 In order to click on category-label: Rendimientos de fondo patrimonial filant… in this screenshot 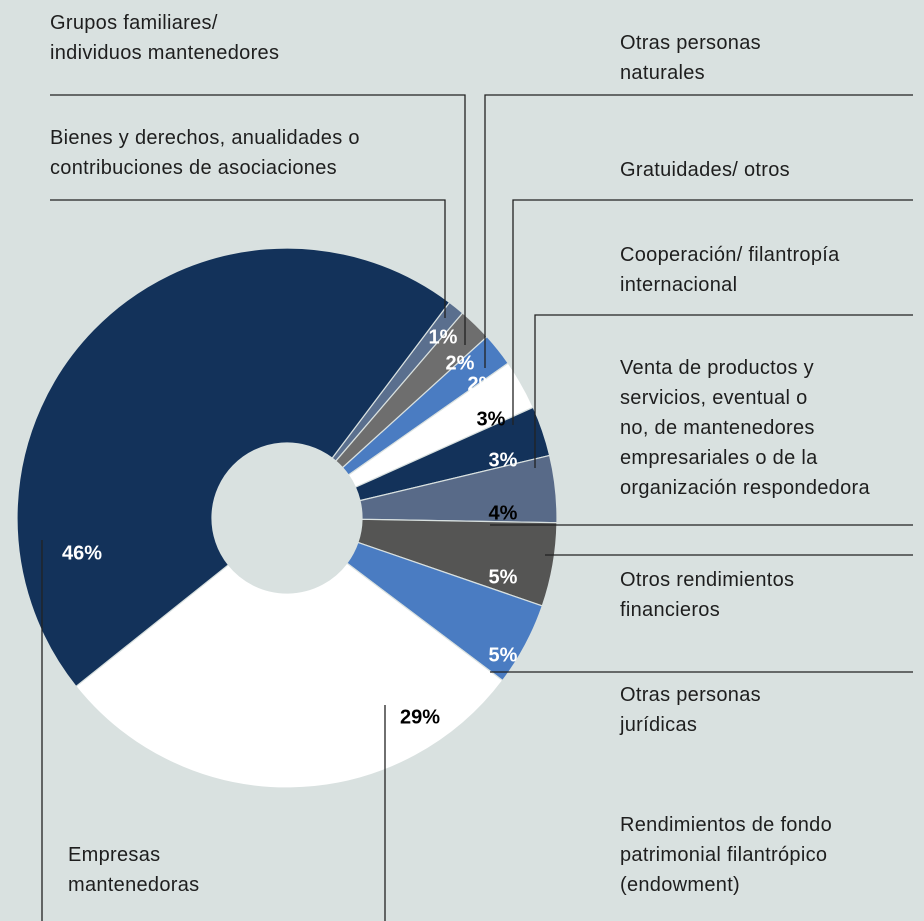, I will do `click(726, 855)`.